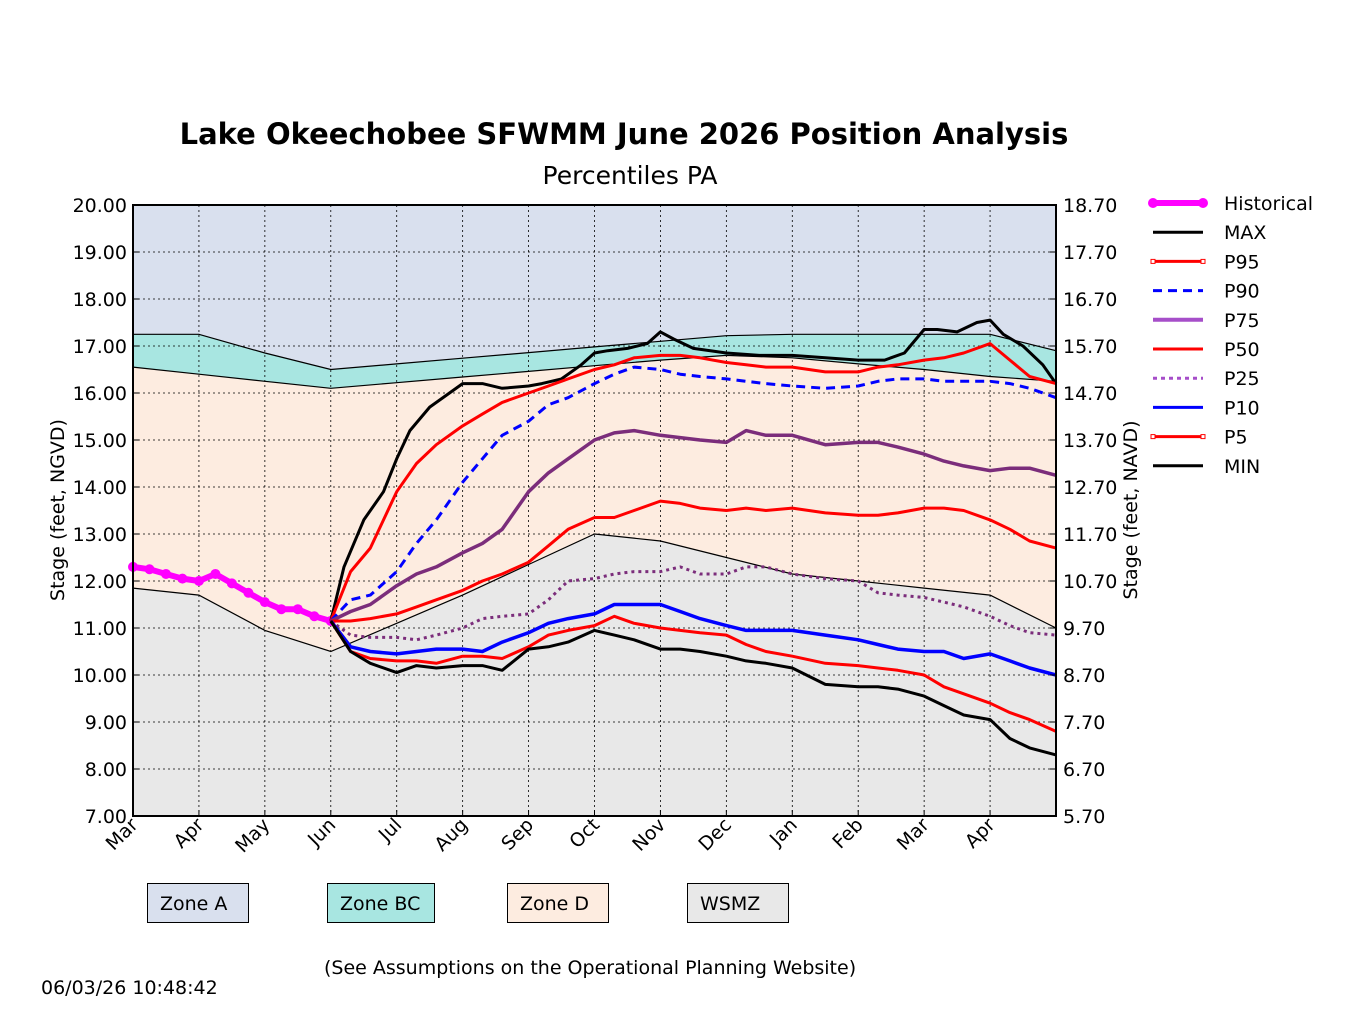 The width and height of the screenshot is (1360, 1020). Describe the element at coordinates (1242, 350) in the screenshot. I see `legend-label-p50: P50` at that location.